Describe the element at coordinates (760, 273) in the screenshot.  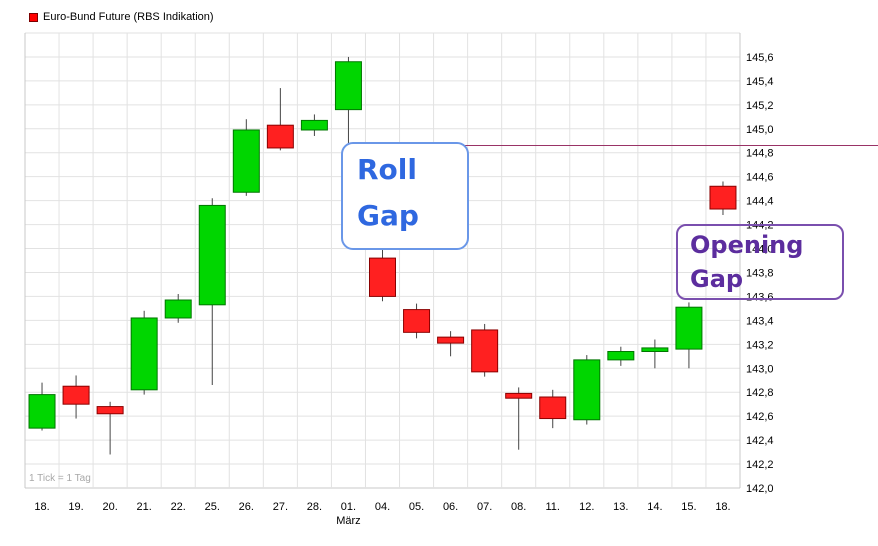
I see `y-tick-label: 143,8` at that location.